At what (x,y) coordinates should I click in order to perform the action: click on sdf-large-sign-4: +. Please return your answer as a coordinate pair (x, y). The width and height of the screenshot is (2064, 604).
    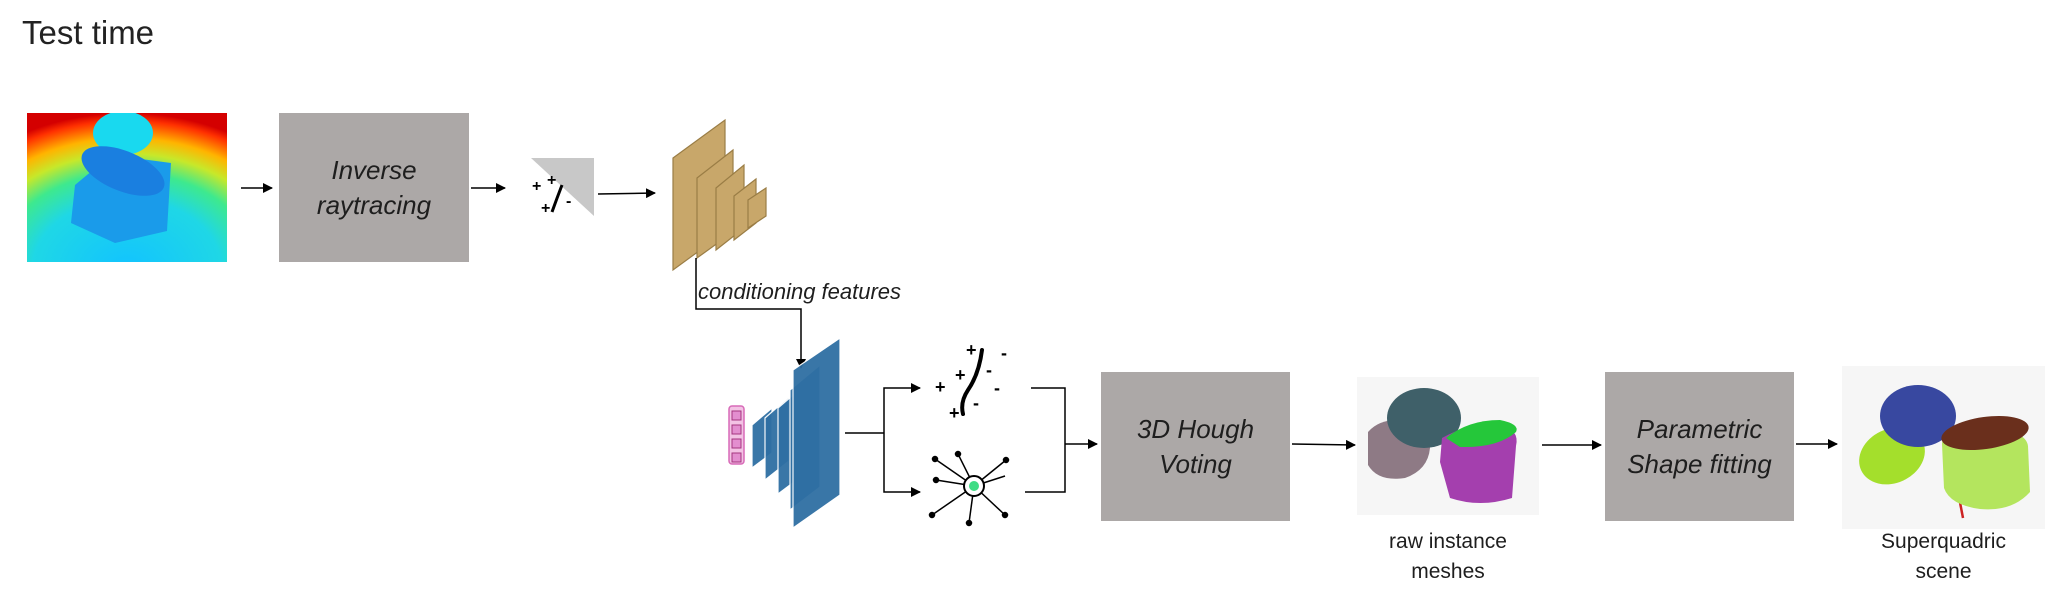
    Looking at the image, I should click on (954, 413).